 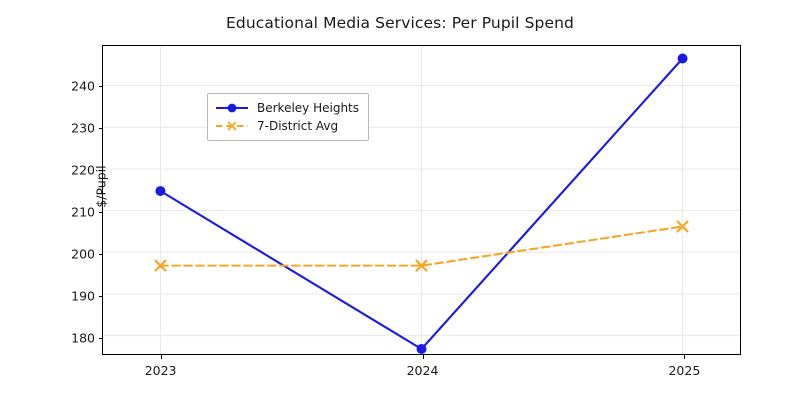 I want to click on legend-item-district-avg: 7-District Avg, so click(x=287, y=126).